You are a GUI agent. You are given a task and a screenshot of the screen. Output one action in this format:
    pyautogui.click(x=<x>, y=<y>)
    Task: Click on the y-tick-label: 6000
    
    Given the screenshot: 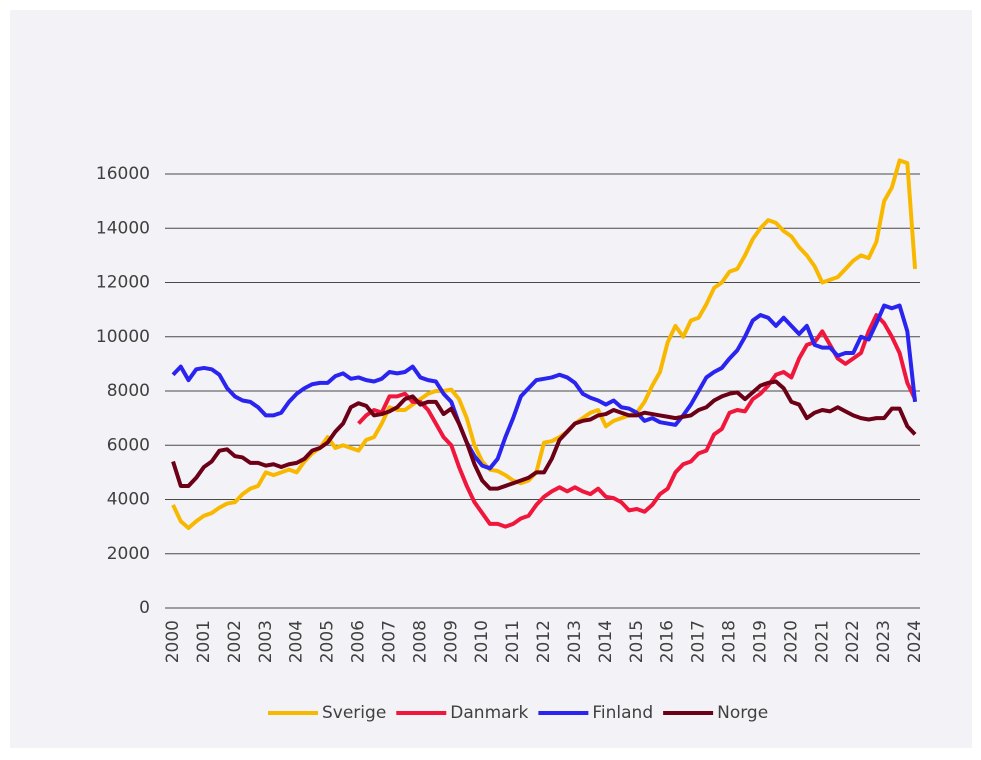 What is the action you would take?
    pyautogui.click(x=128, y=445)
    